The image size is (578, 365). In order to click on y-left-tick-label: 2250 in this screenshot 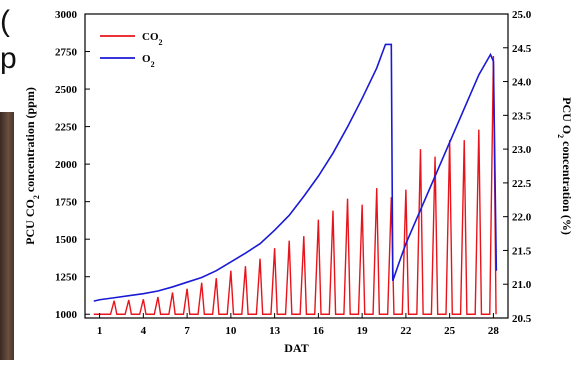, I will do `click(66, 128)`.